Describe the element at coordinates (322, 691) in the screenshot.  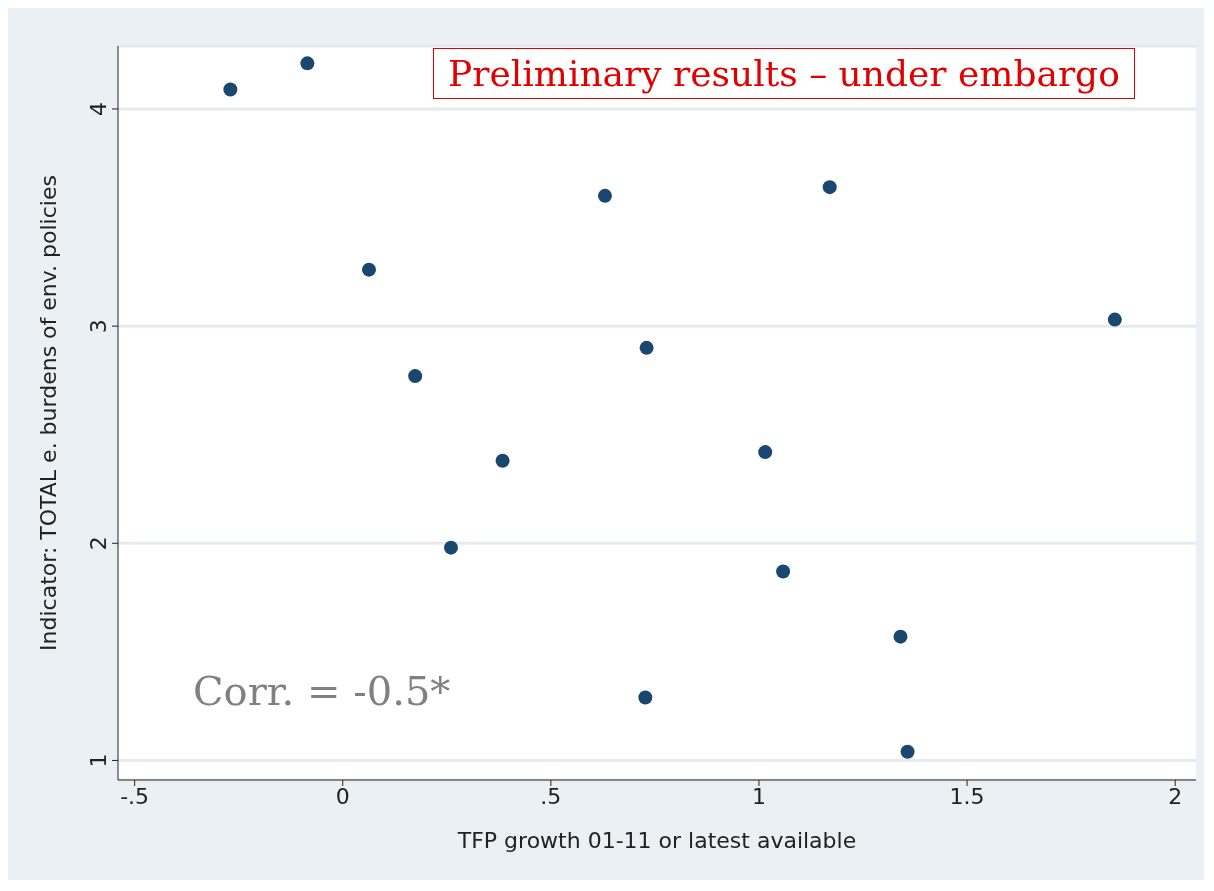
I see `annotation: Corr. = -0.5*` at that location.